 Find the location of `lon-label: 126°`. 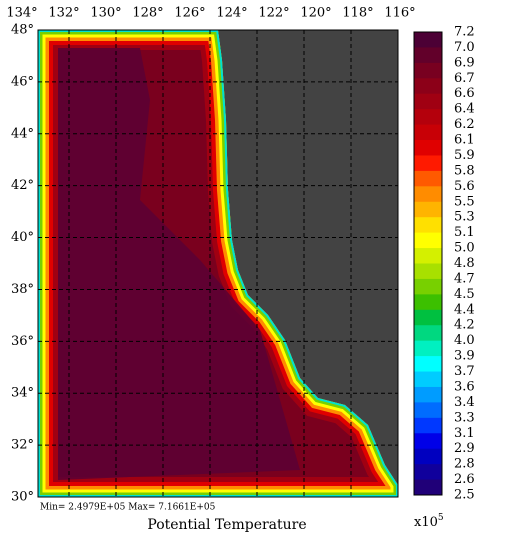

lon-label: 126° is located at coordinates (189, 13).